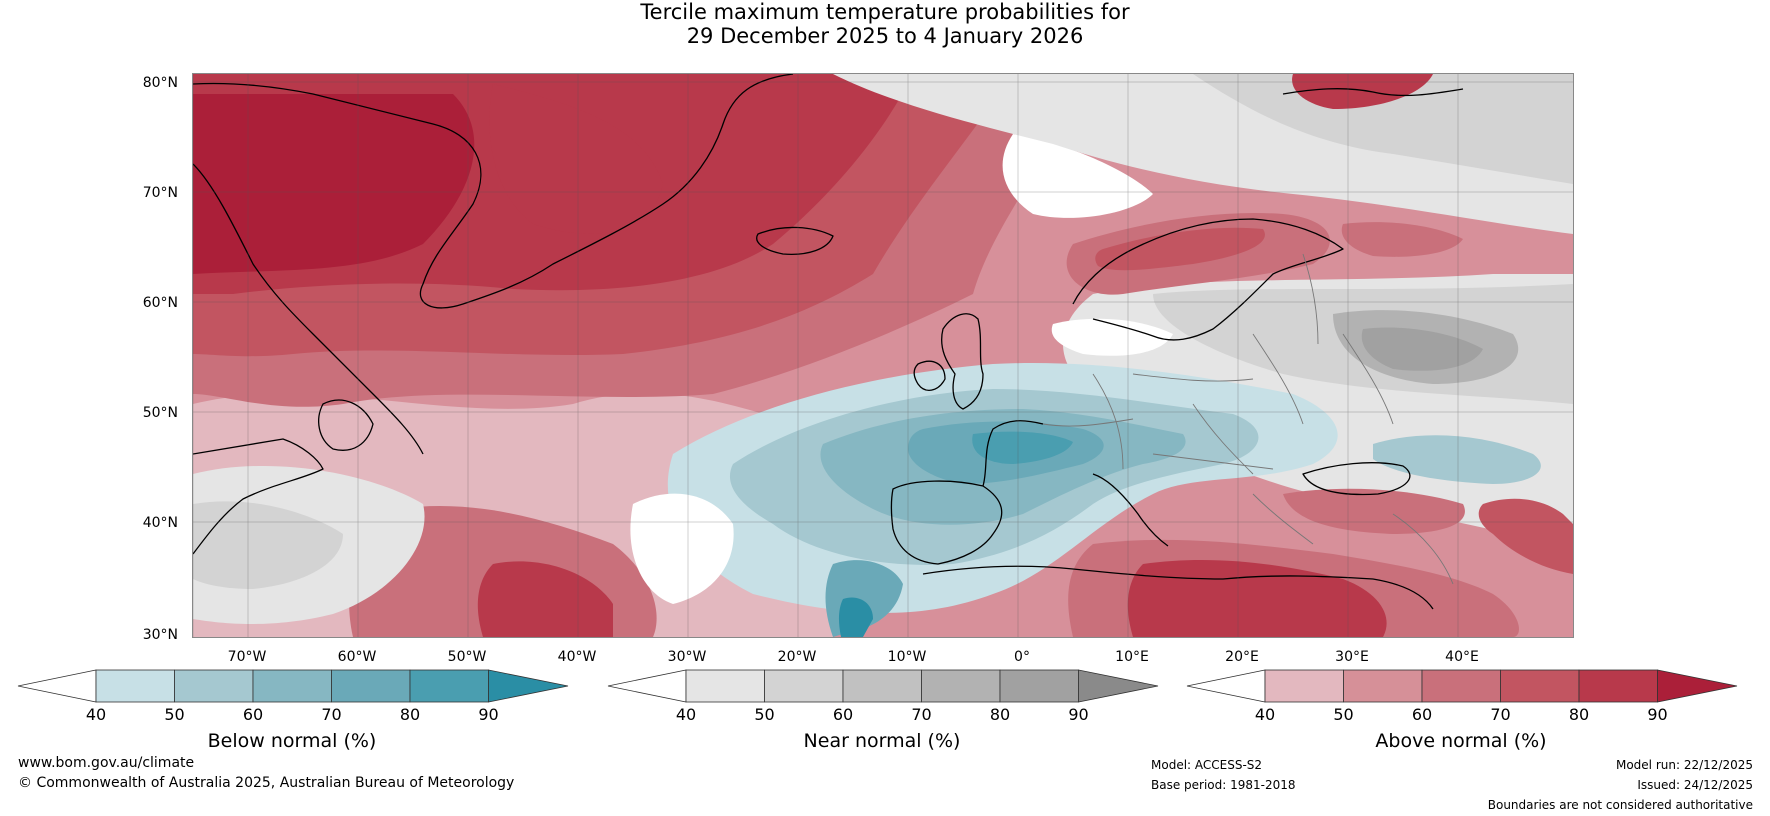 The height and width of the screenshot is (816, 1770). What do you see at coordinates (410, 714) in the screenshot?
I see `legend-below-tick-80: 80` at bounding box center [410, 714].